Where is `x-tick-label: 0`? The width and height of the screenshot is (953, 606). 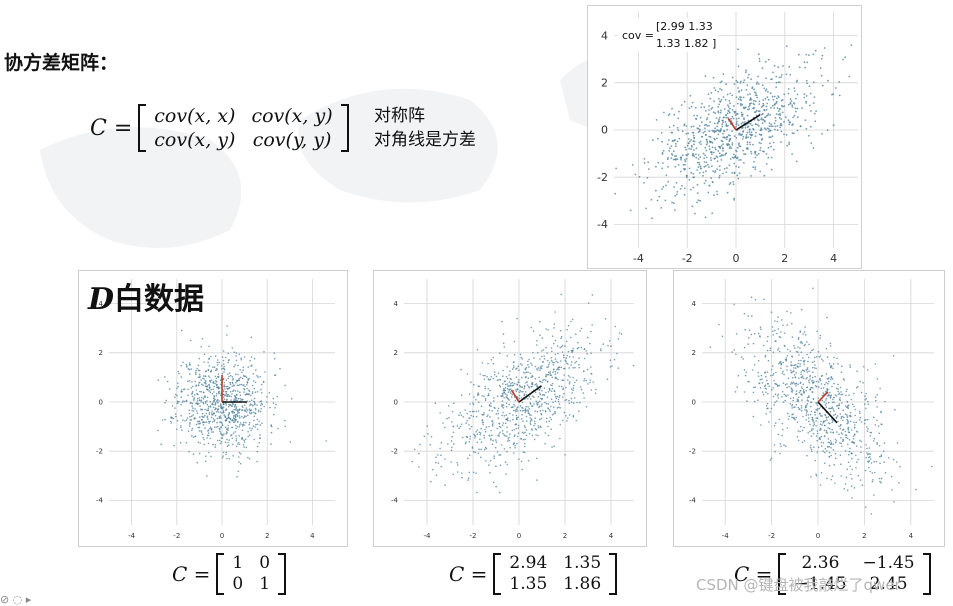 x-tick-label: 0 is located at coordinates (222, 536).